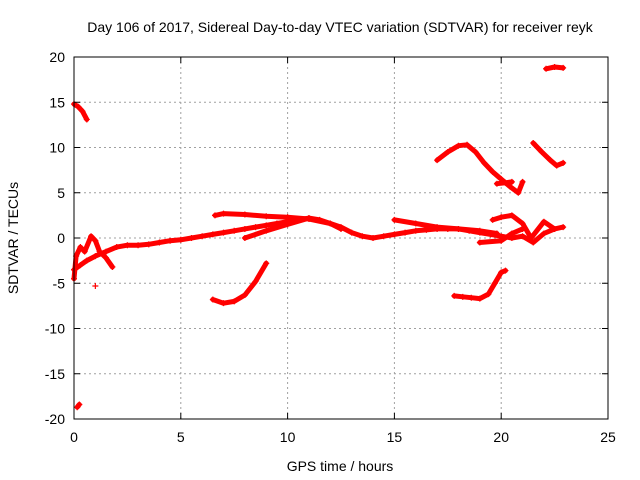 Image resolution: width=640 pixels, height=480 pixels. What do you see at coordinates (55, 374) in the screenshot?
I see `y-tick-label: -15` at bounding box center [55, 374].